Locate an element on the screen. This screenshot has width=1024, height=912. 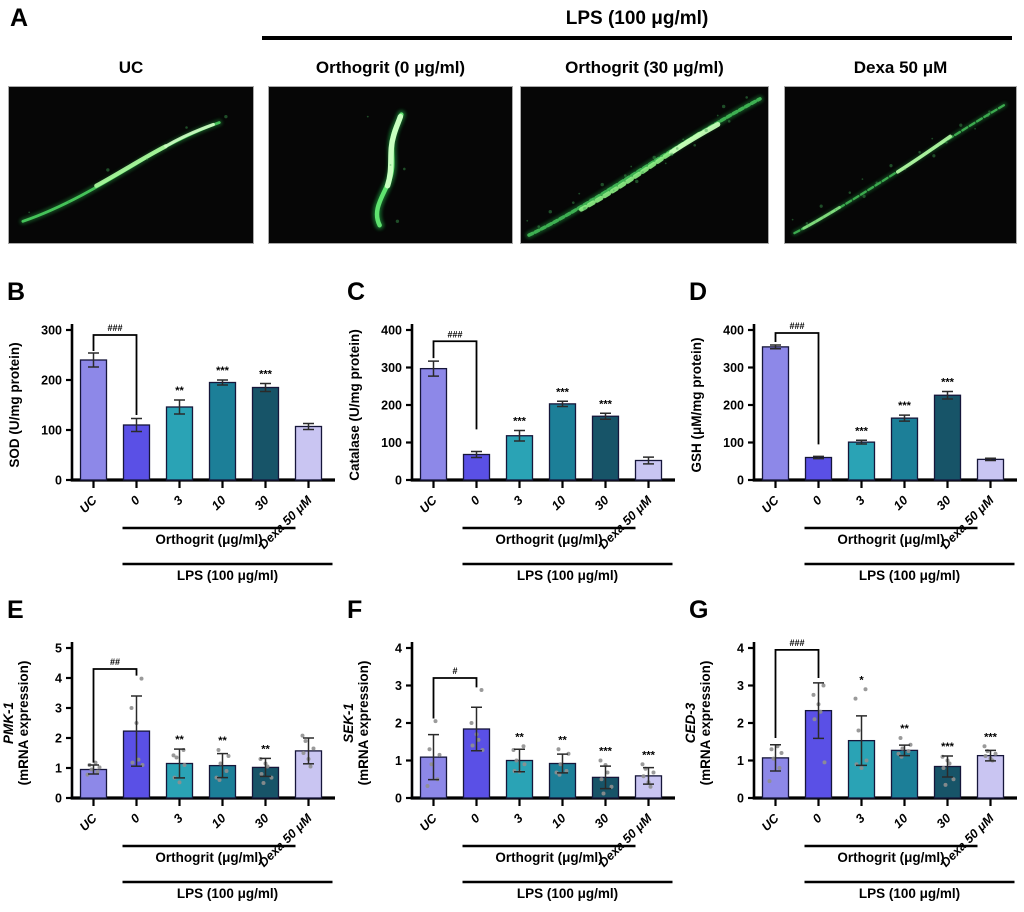
svg-text: 1 is located at coordinates (58, 769).